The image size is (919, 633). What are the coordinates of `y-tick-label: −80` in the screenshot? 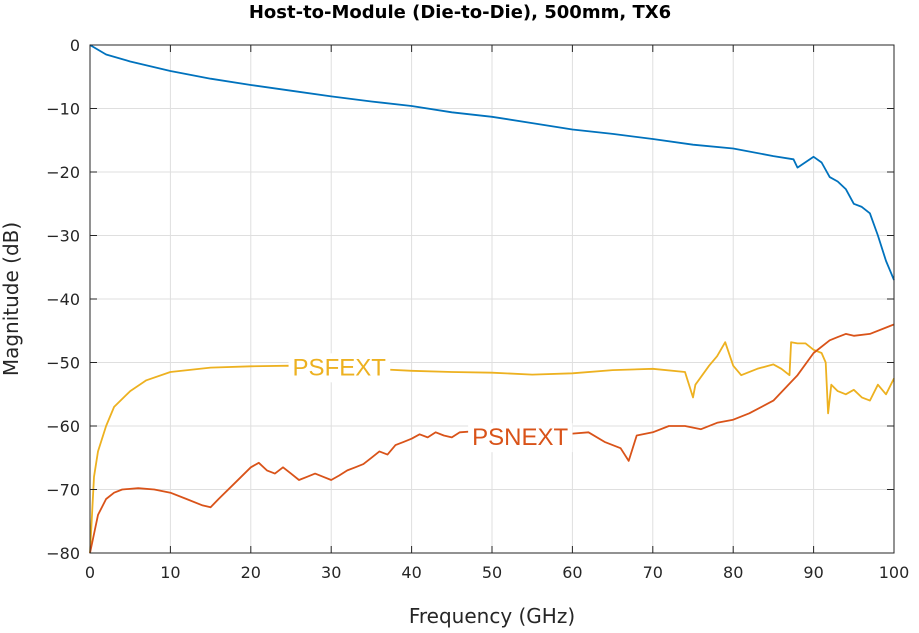 It's located at (63, 553).